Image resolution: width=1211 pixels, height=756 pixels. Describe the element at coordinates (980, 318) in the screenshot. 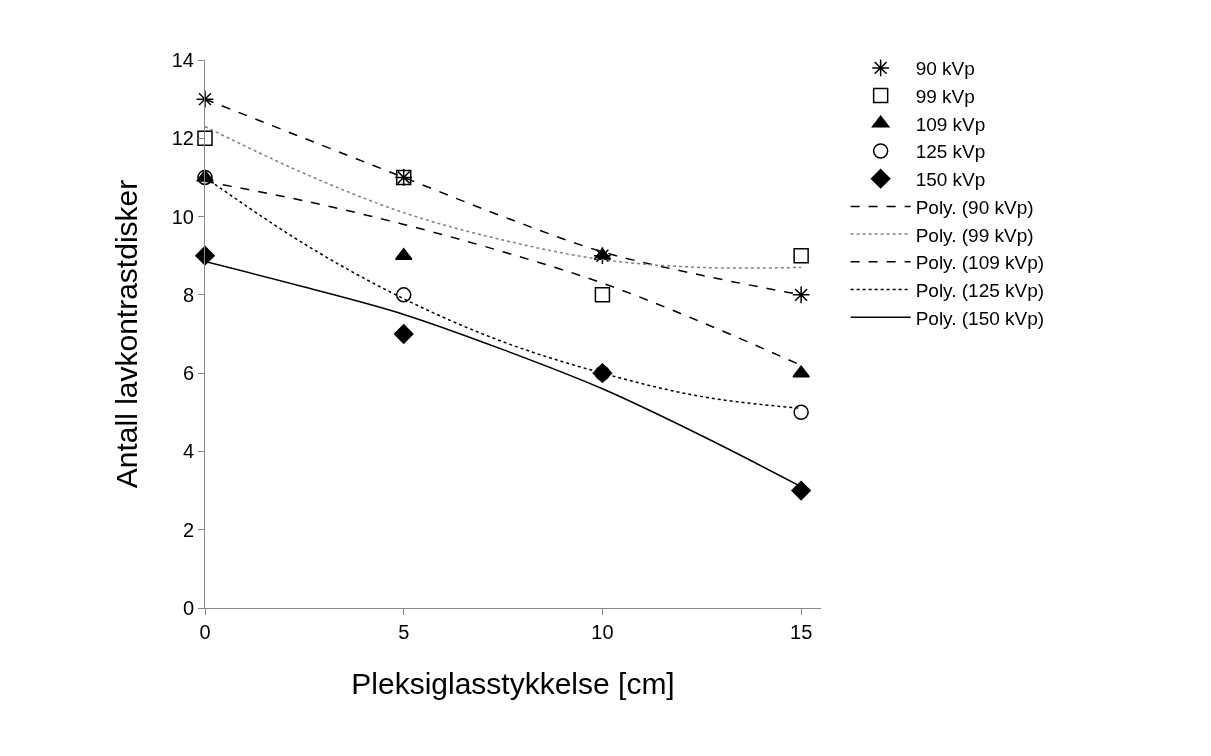

I see `legend-label: Poly. (150 kVp)` at that location.